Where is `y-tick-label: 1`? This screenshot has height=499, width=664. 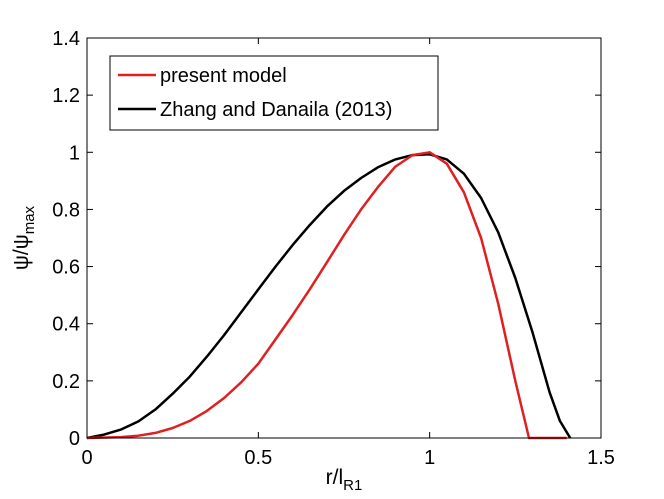 y-tick-label: 1 is located at coordinates (74, 153).